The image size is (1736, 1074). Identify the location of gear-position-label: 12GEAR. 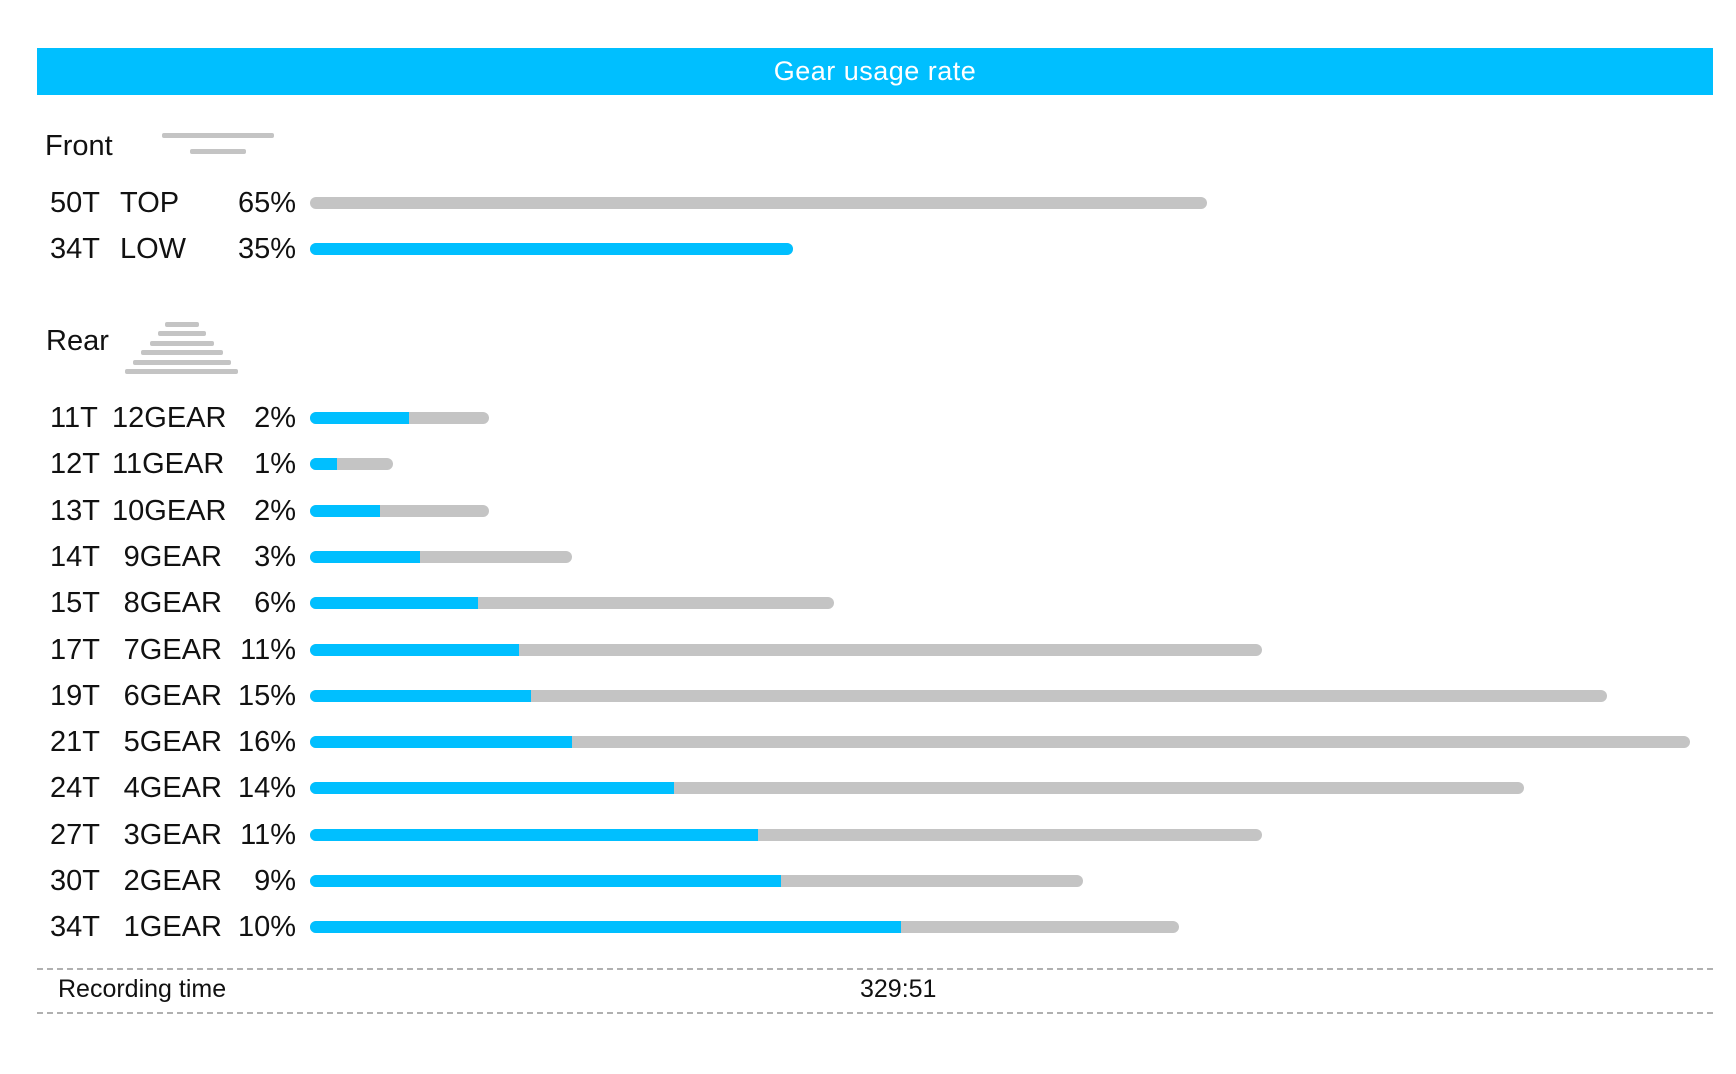
(169, 418).